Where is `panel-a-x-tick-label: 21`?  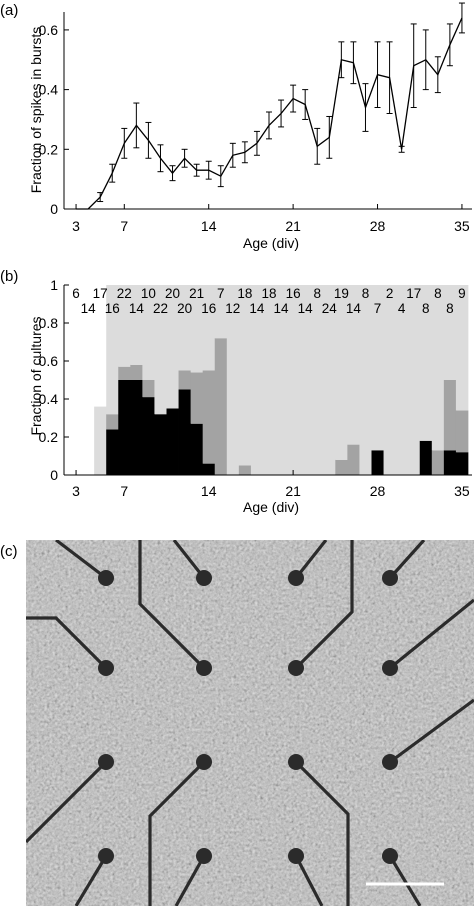
panel-a-x-tick-label: 21 is located at coordinates (293, 226).